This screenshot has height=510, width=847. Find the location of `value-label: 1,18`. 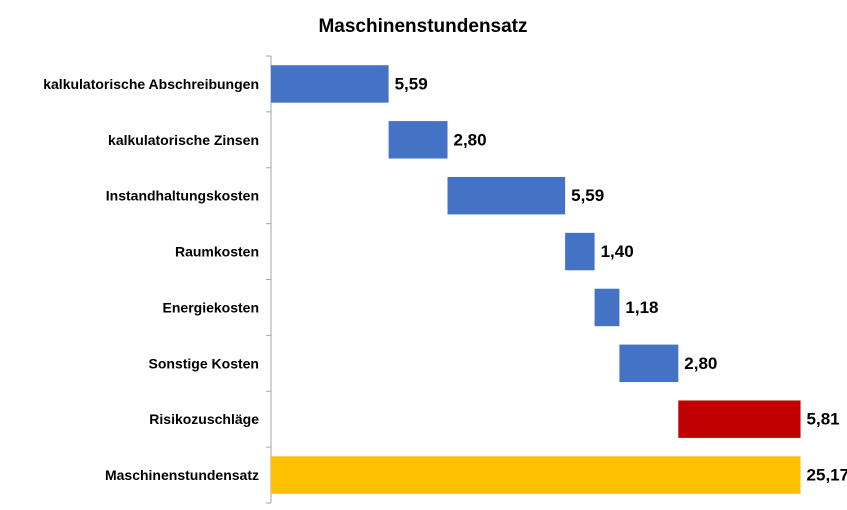

value-label: 1,18 is located at coordinates (641, 307).